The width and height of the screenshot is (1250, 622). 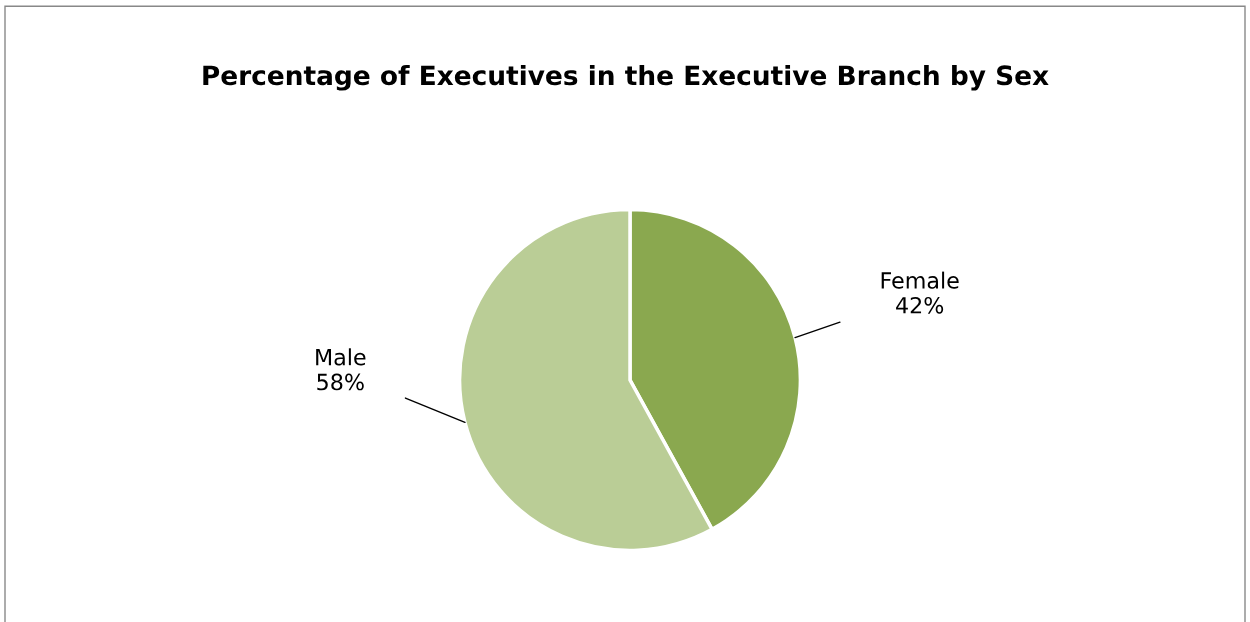 What do you see at coordinates (340, 382) in the screenshot?
I see `data-label: 58%` at bounding box center [340, 382].